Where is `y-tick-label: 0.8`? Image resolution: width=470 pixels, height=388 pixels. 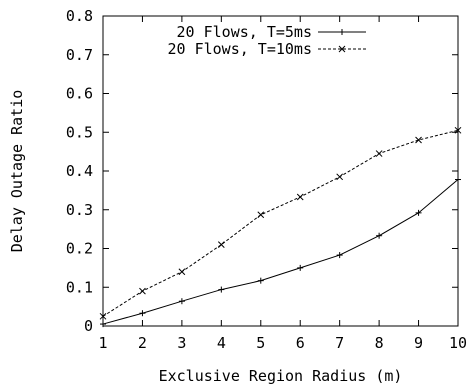
y-tick-label: 0.8 is located at coordinates (79, 16).